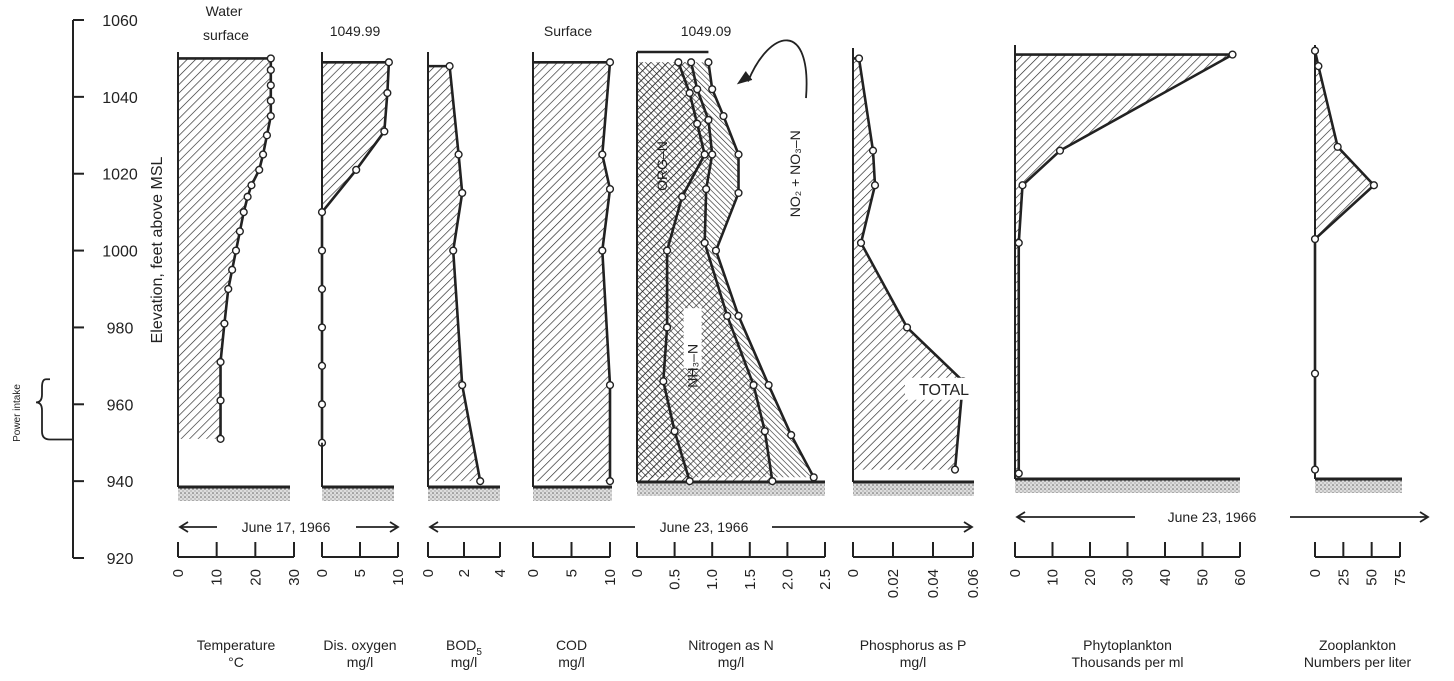 This screenshot has width=1454, height=681. Describe the element at coordinates (750, 579) in the screenshot. I see `nitrogen-x-tick-label: 1.5` at that location.